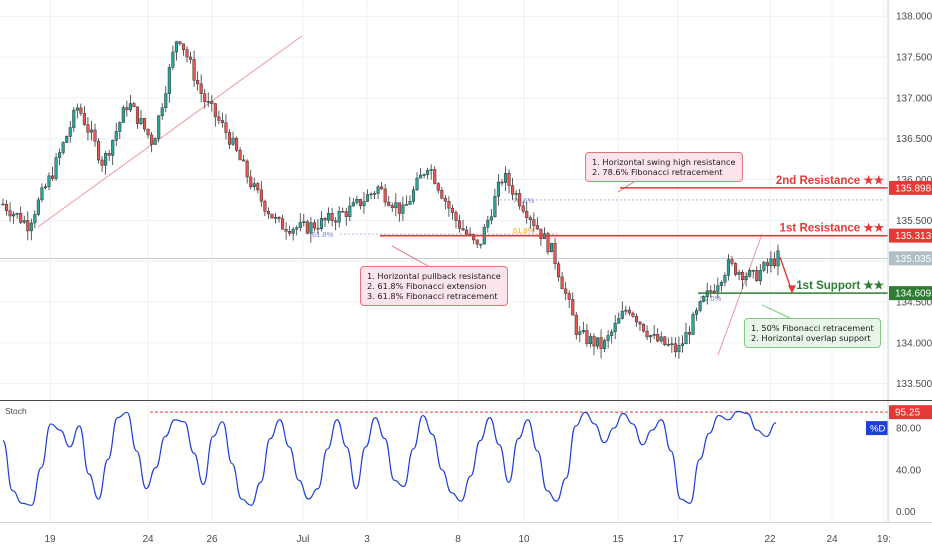 The height and width of the screenshot is (550, 932). I want to click on stoch-tick-label: 40.00, so click(908, 470).